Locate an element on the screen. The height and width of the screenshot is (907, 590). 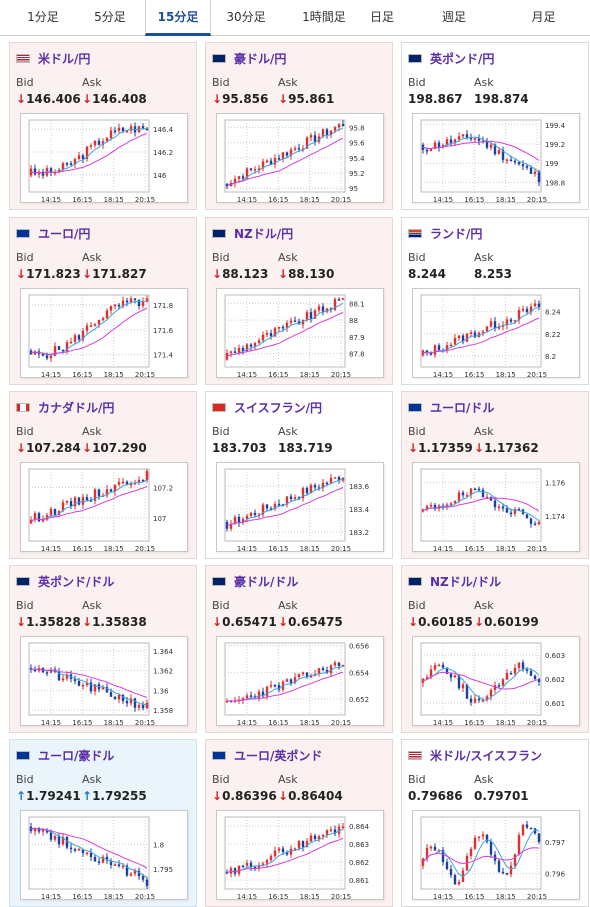
ask-value: 95.861 is located at coordinates (311, 99).